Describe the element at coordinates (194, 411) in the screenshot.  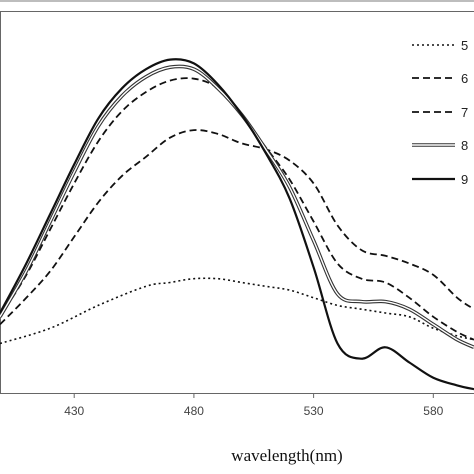
I see `x-tick-label-480: 480` at that location.